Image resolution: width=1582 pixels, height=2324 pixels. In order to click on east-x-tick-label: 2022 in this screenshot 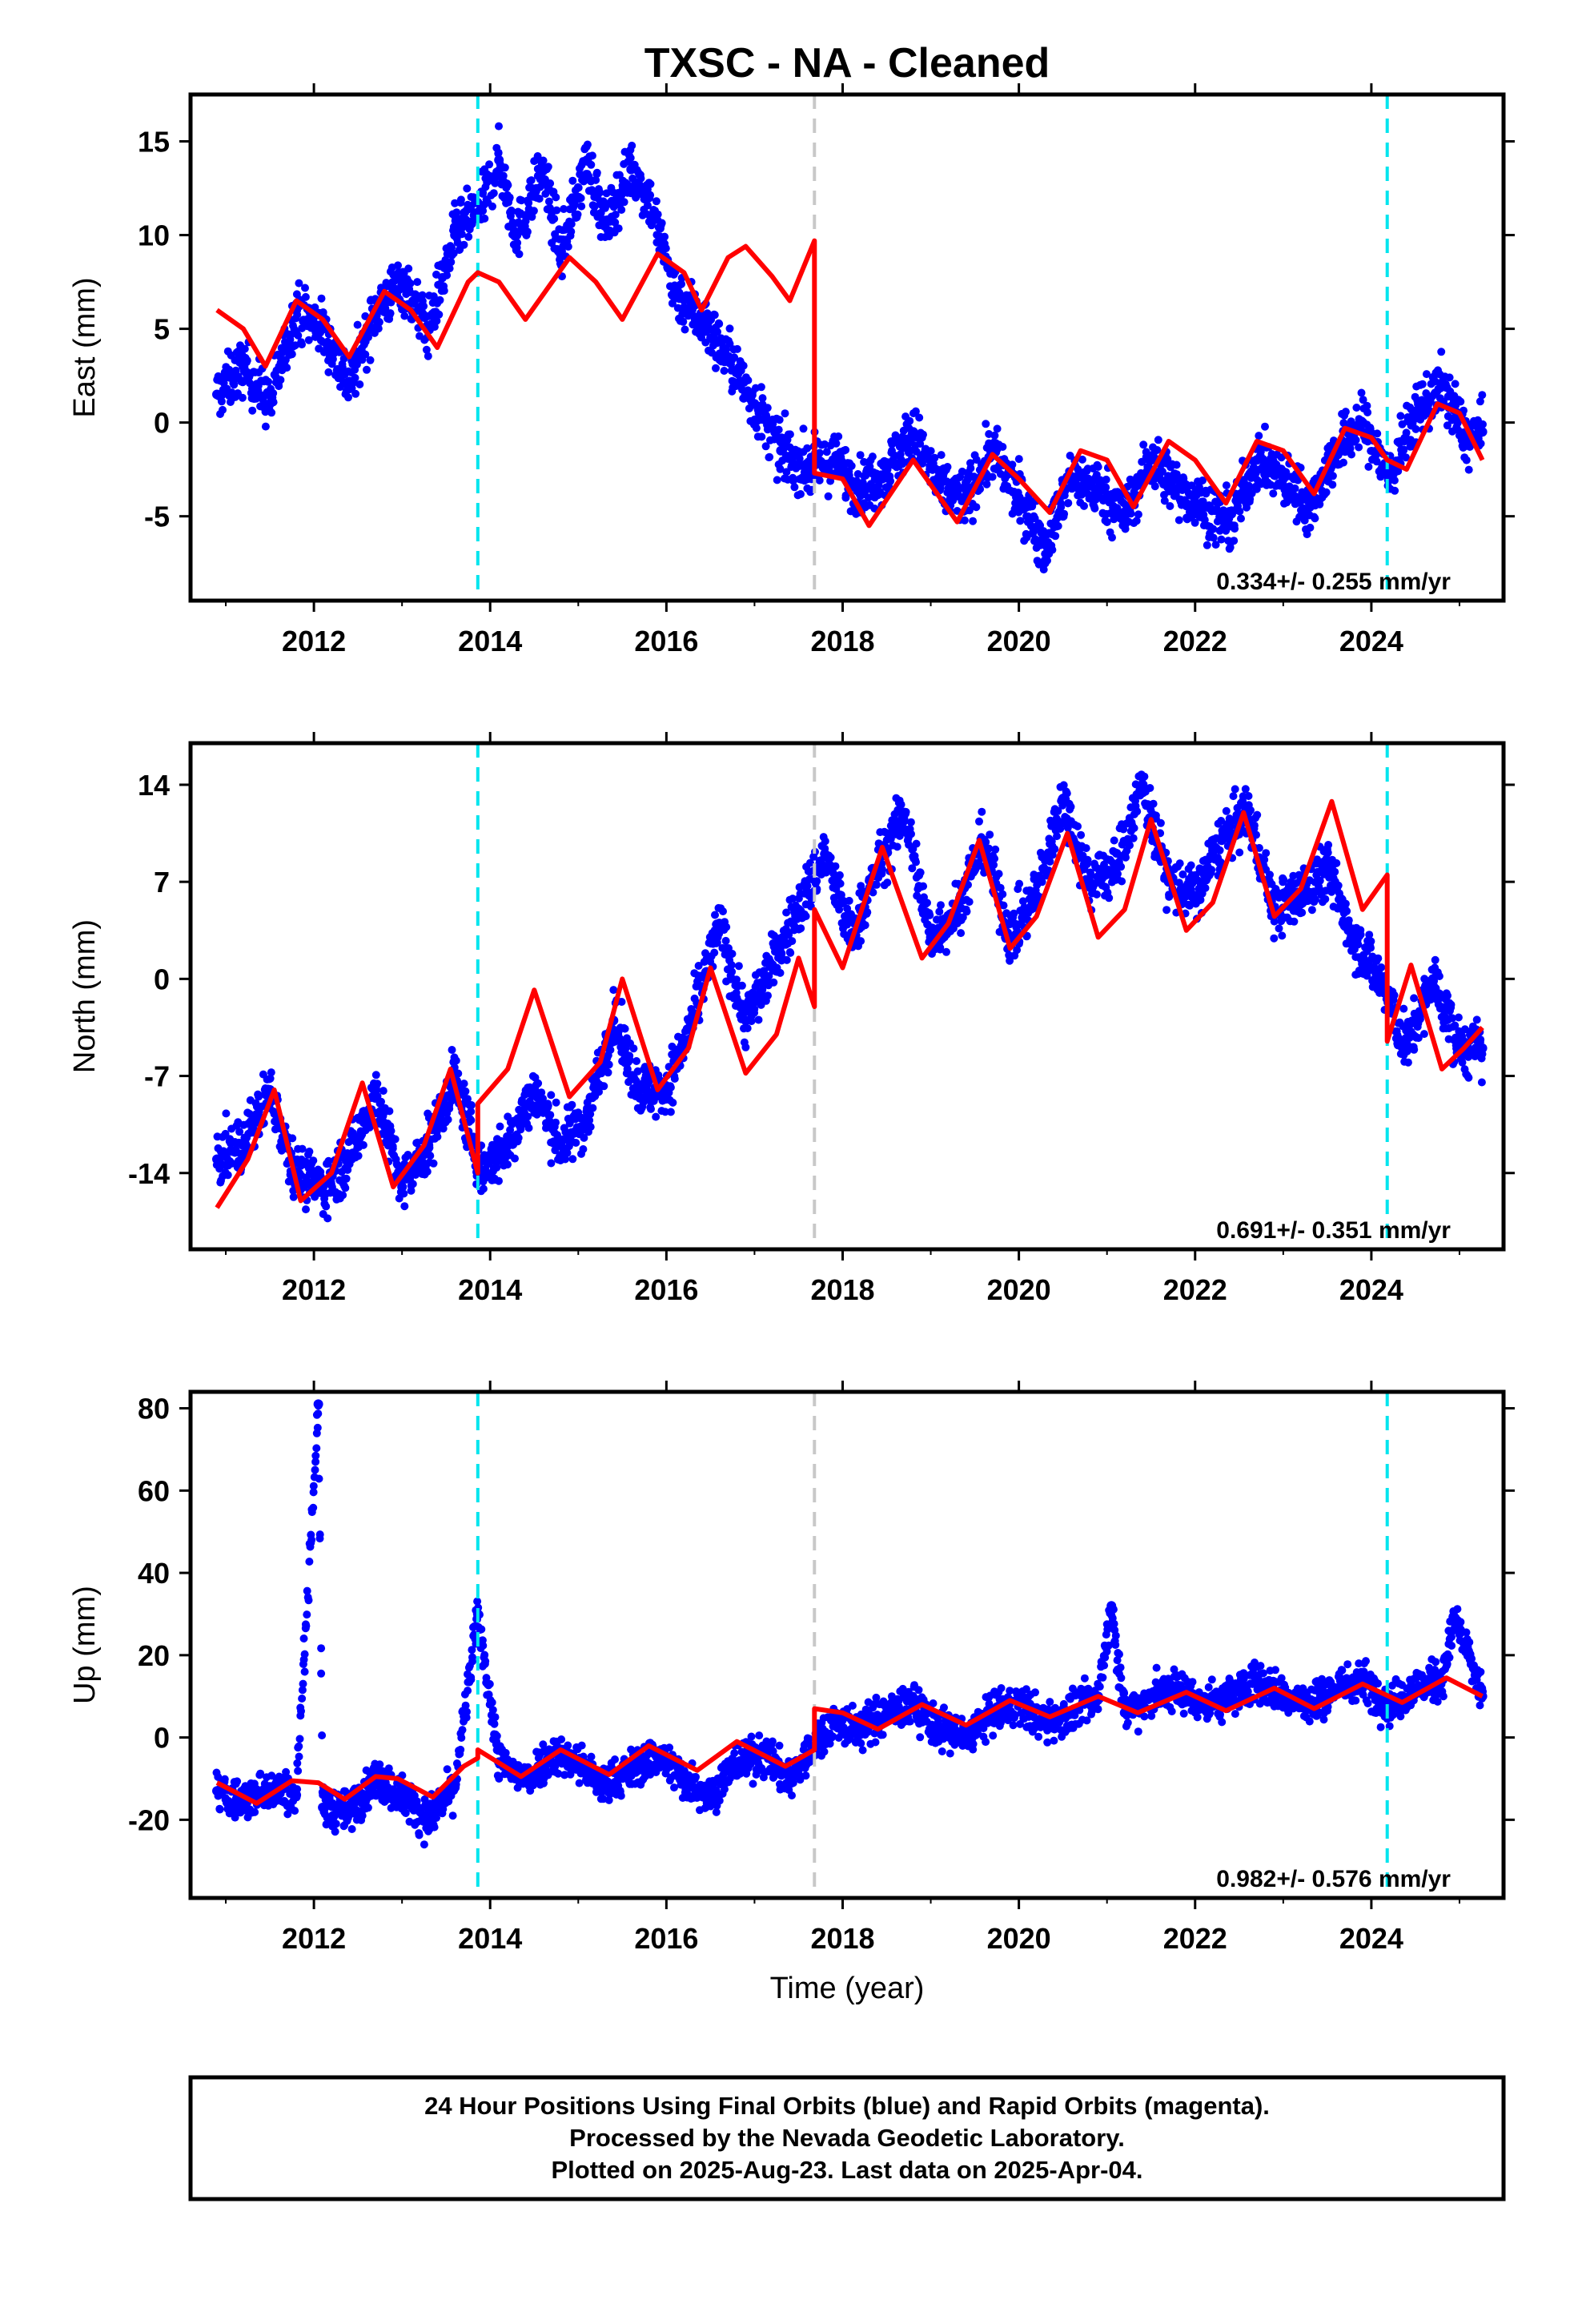, I will do `click(1195, 641)`.